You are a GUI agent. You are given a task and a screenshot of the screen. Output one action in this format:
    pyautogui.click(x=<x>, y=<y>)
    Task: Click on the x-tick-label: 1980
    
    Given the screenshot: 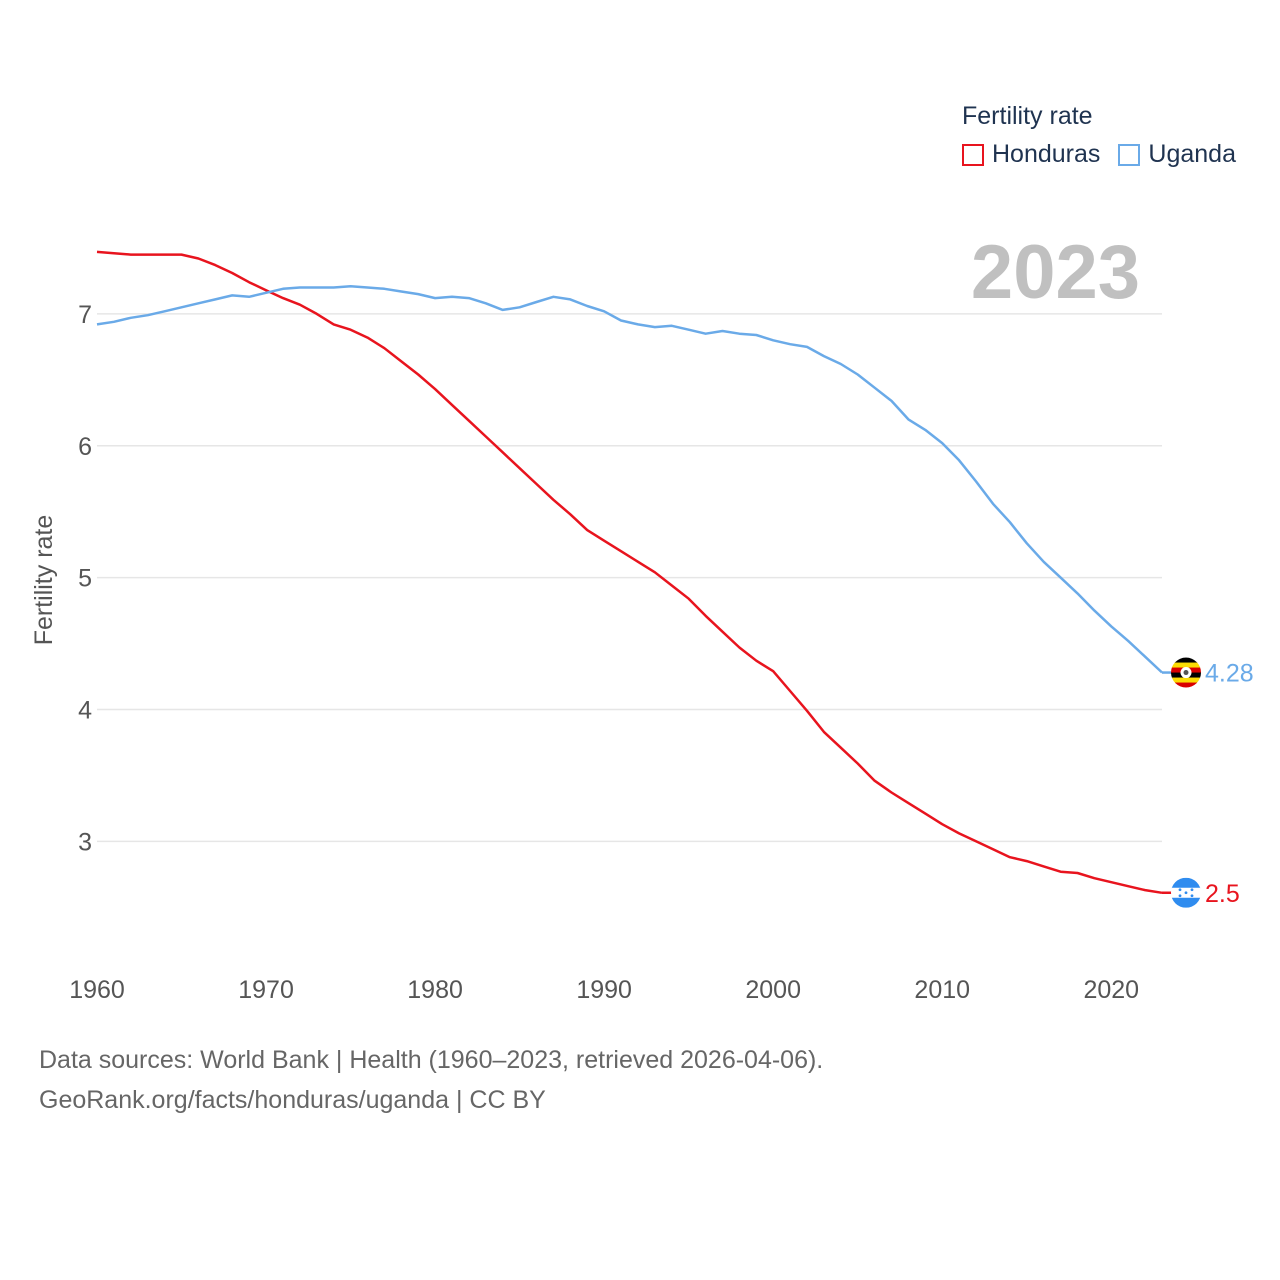 What is the action you would take?
    pyautogui.click(x=435, y=990)
    